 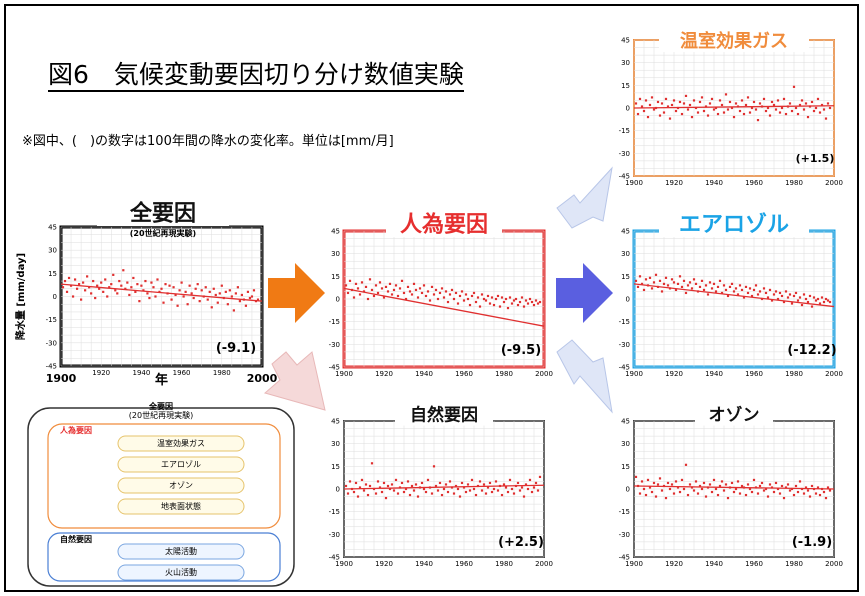 What do you see at coordinates (181, 572) in the screenshot?
I see `factor-pill-label: 火山活動` at bounding box center [181, 572].